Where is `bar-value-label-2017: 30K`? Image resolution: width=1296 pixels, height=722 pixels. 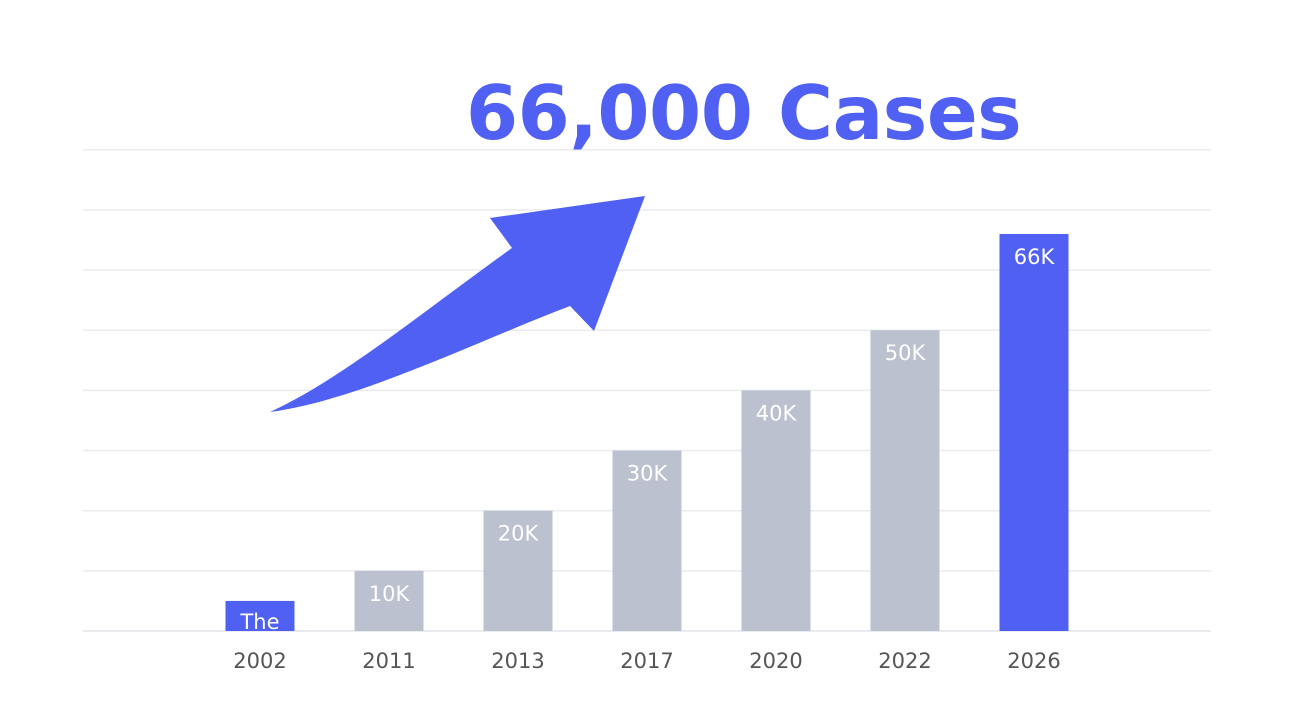 bar-value-label-2017: 30K is located at coordinates (648, 474).